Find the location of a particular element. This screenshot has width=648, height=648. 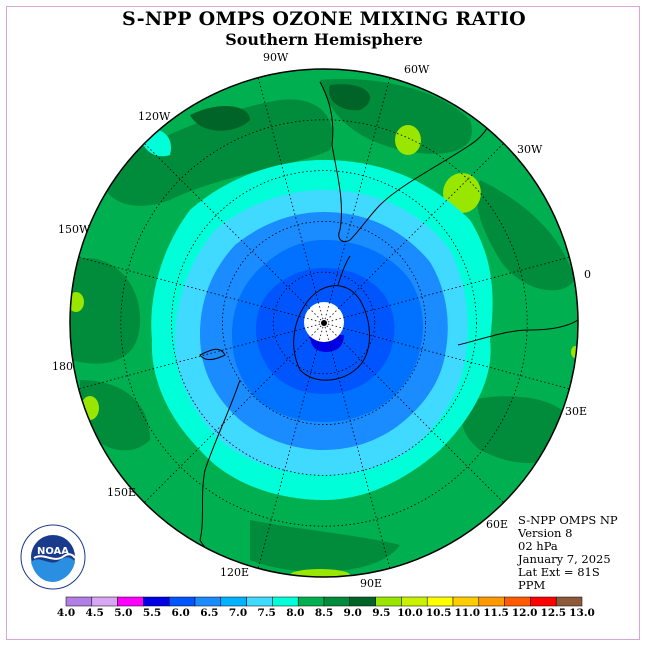

colorbar-tick-label: 13.0 is located at coordinates (582, 613).